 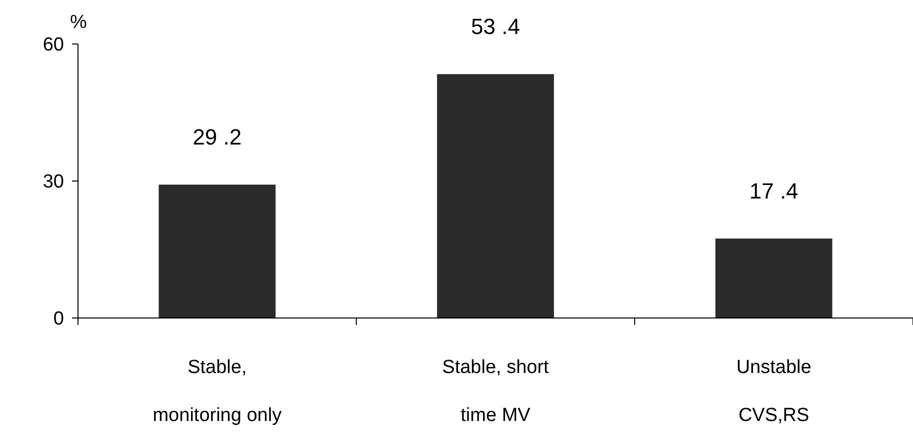 What do you see at coordinates (773, 191) in the screenshot?
I see `data-label: 17 .4` at bounding box center [773, 191].